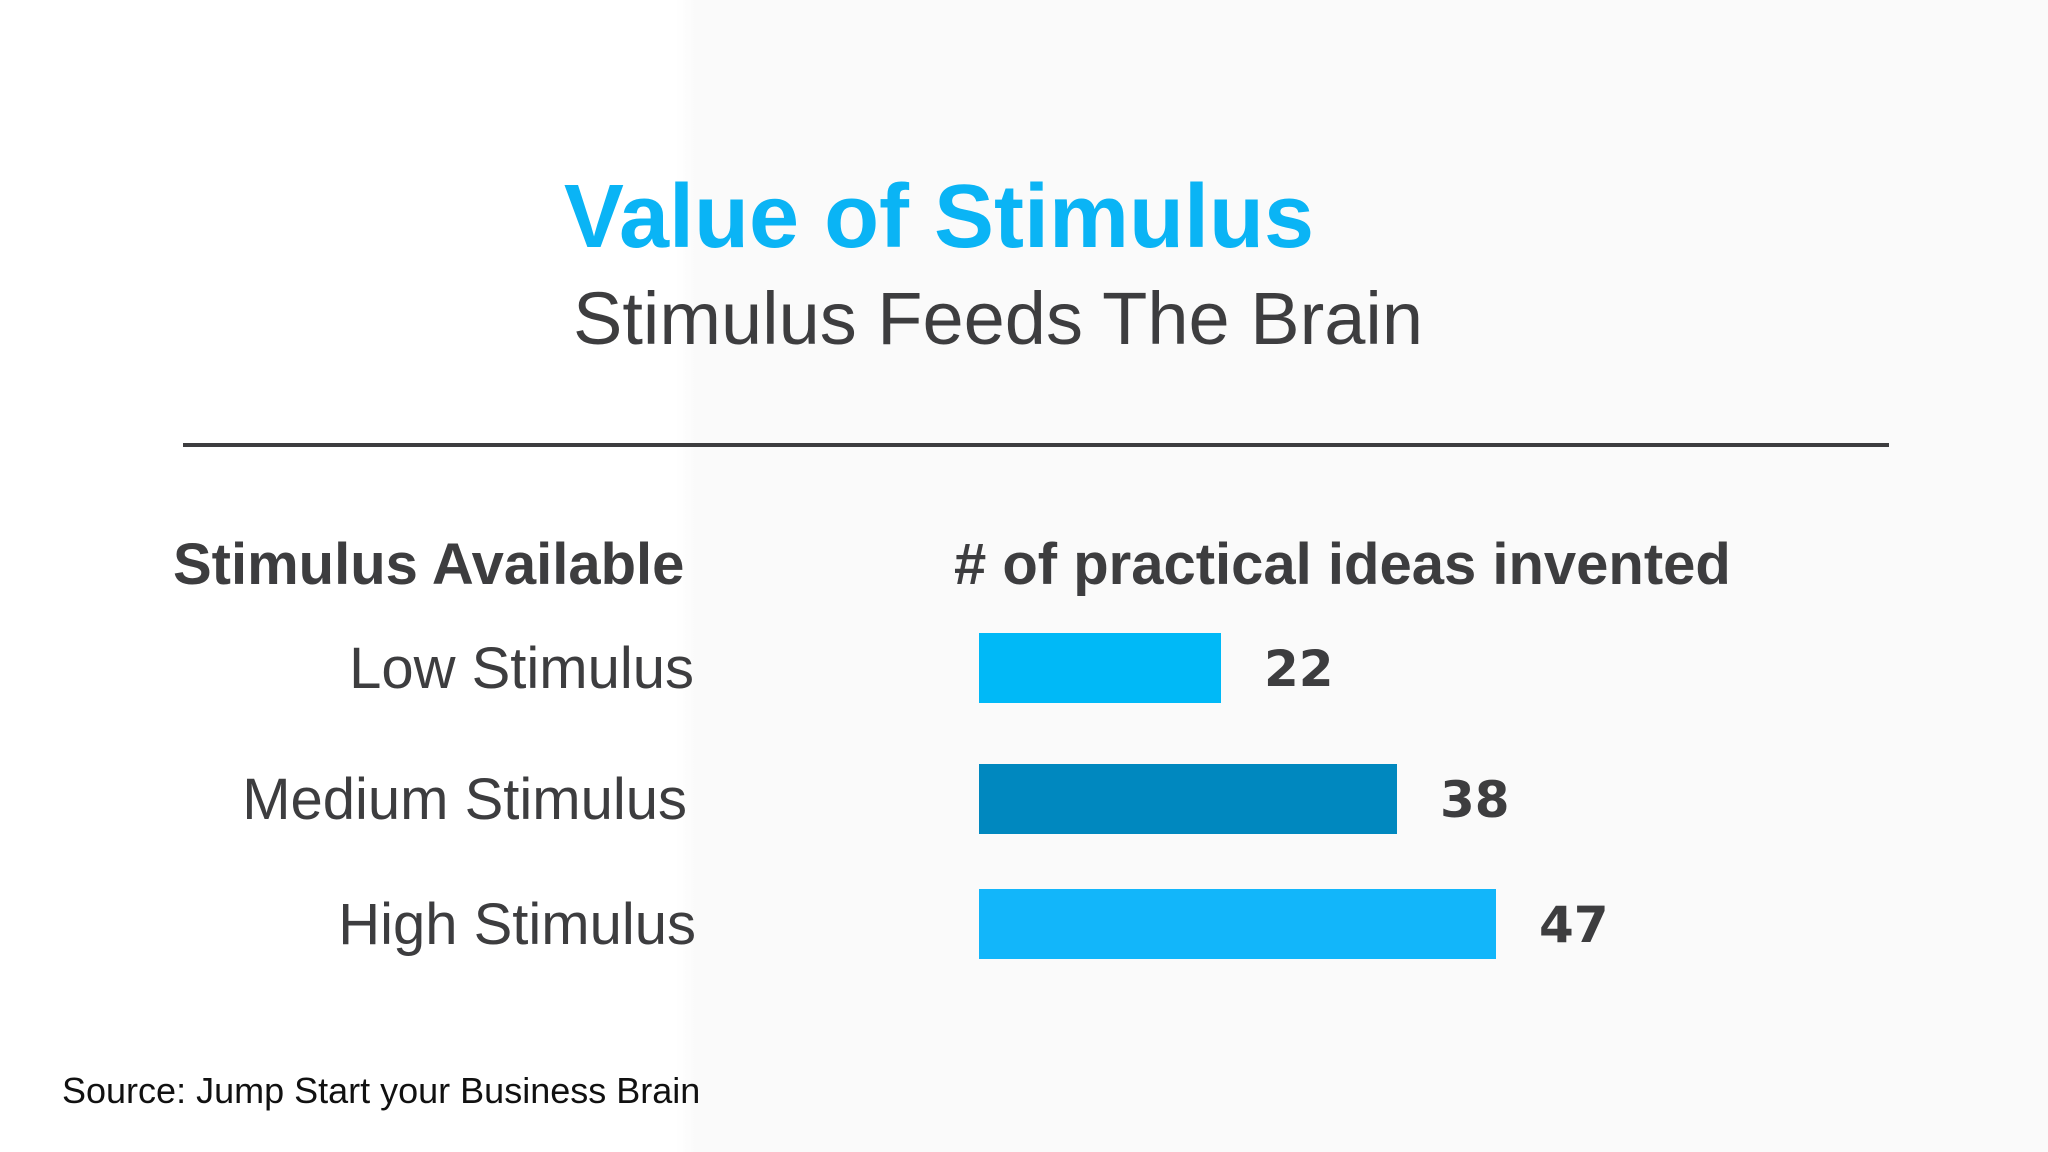 The height and width of the screenshot is (1152, 2048). I want to click on value-label: 47, so click(1574, 925).